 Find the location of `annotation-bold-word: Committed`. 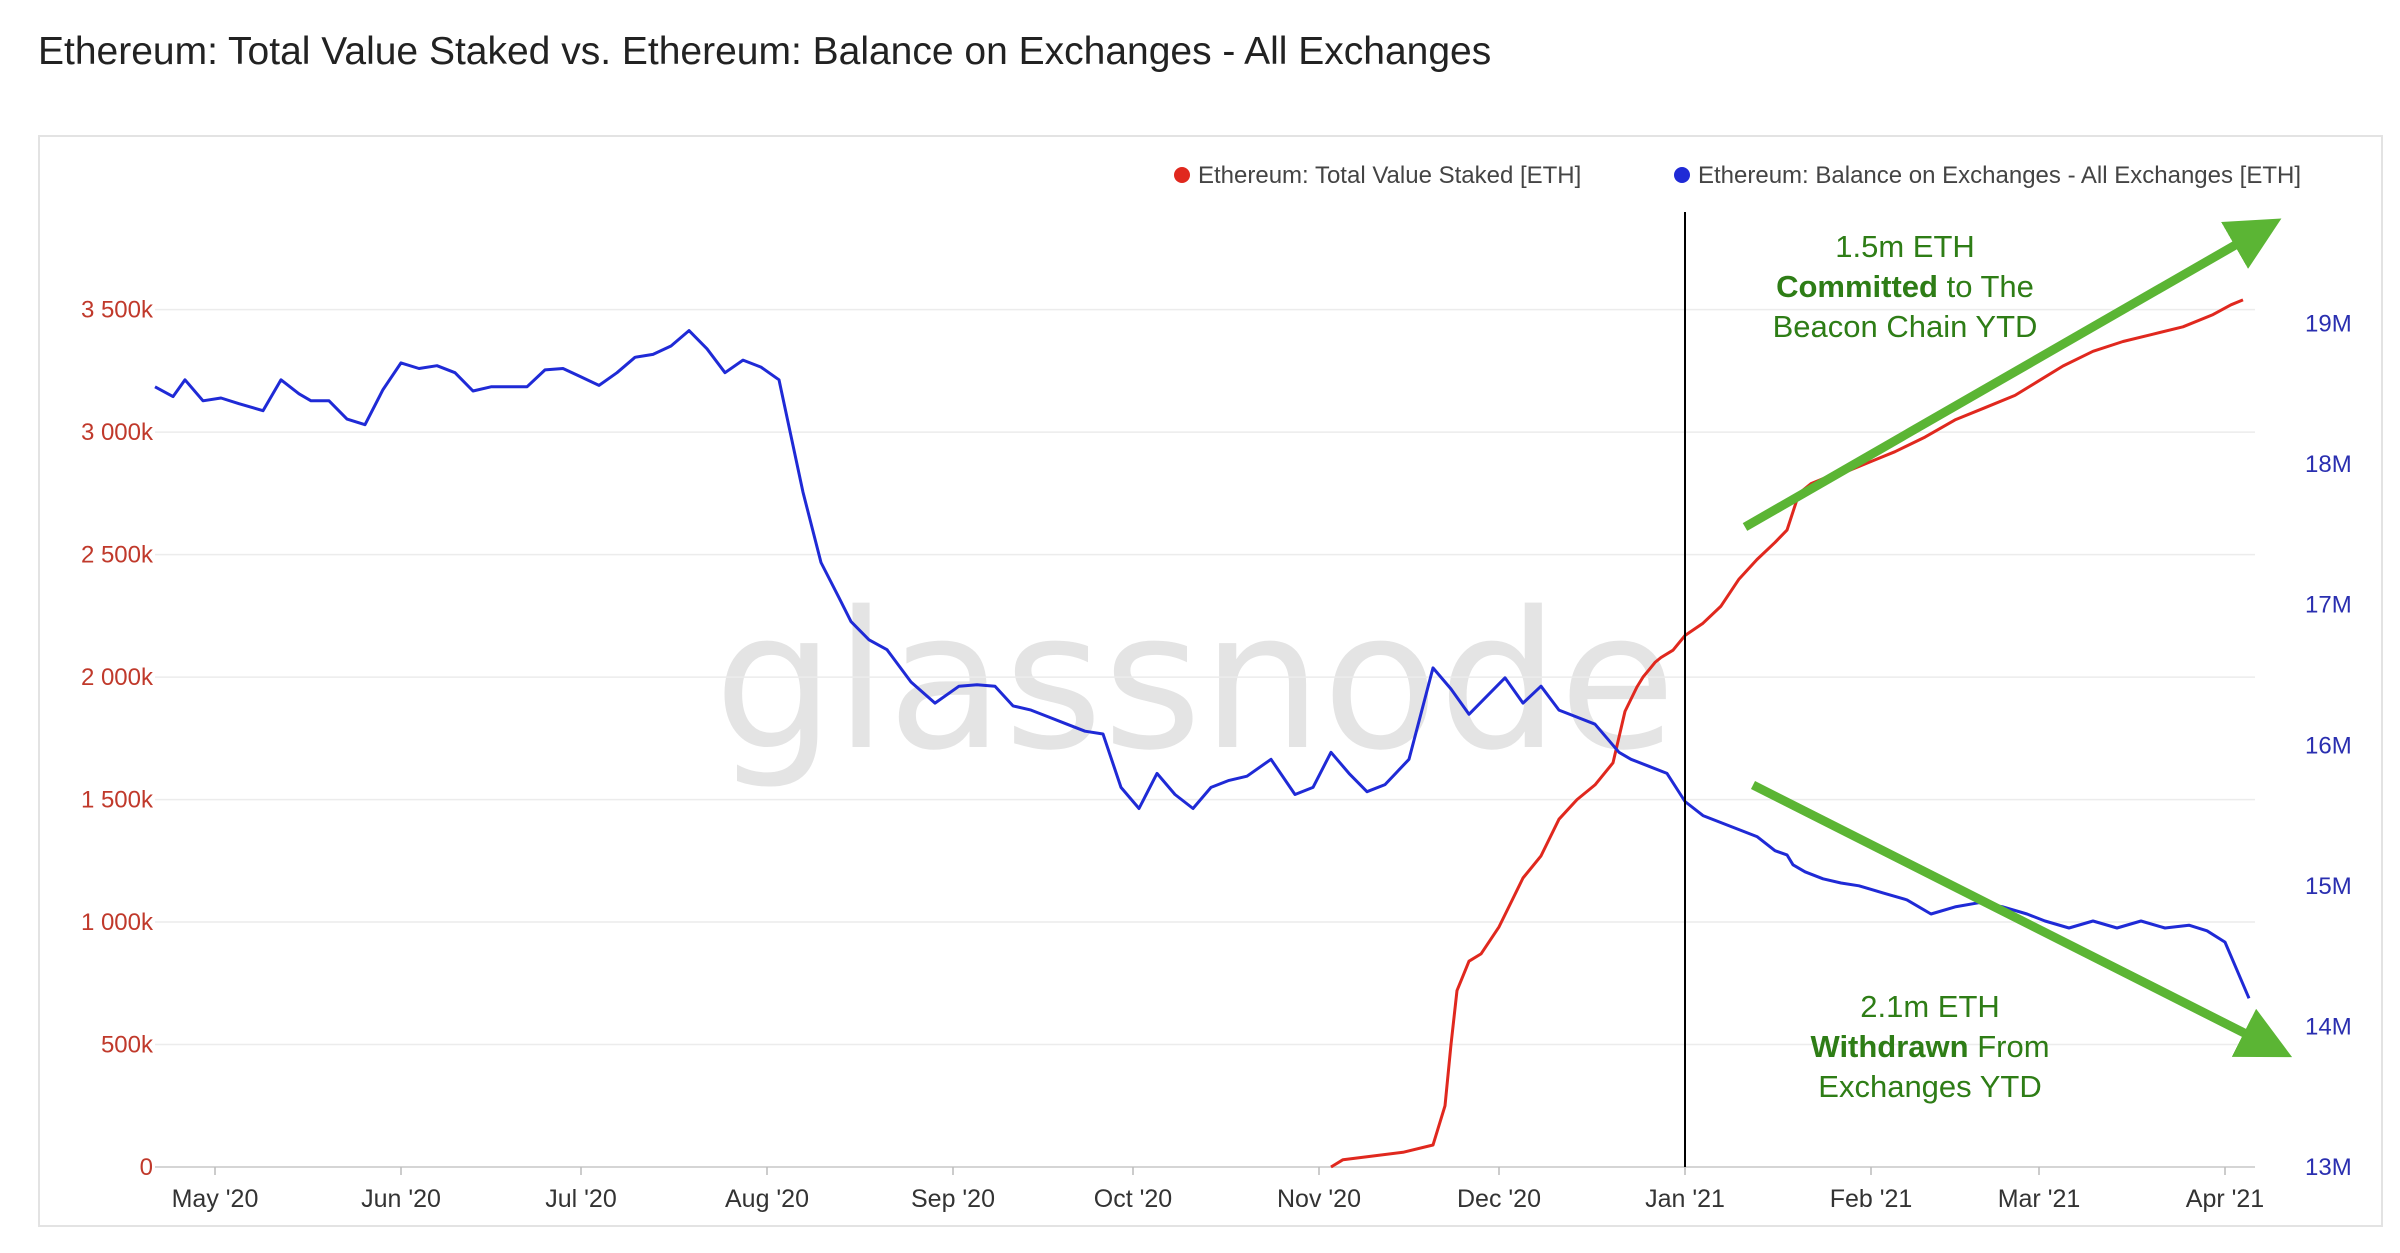

annotation-bold-word: Committed is located at coordinates (1857, 286).